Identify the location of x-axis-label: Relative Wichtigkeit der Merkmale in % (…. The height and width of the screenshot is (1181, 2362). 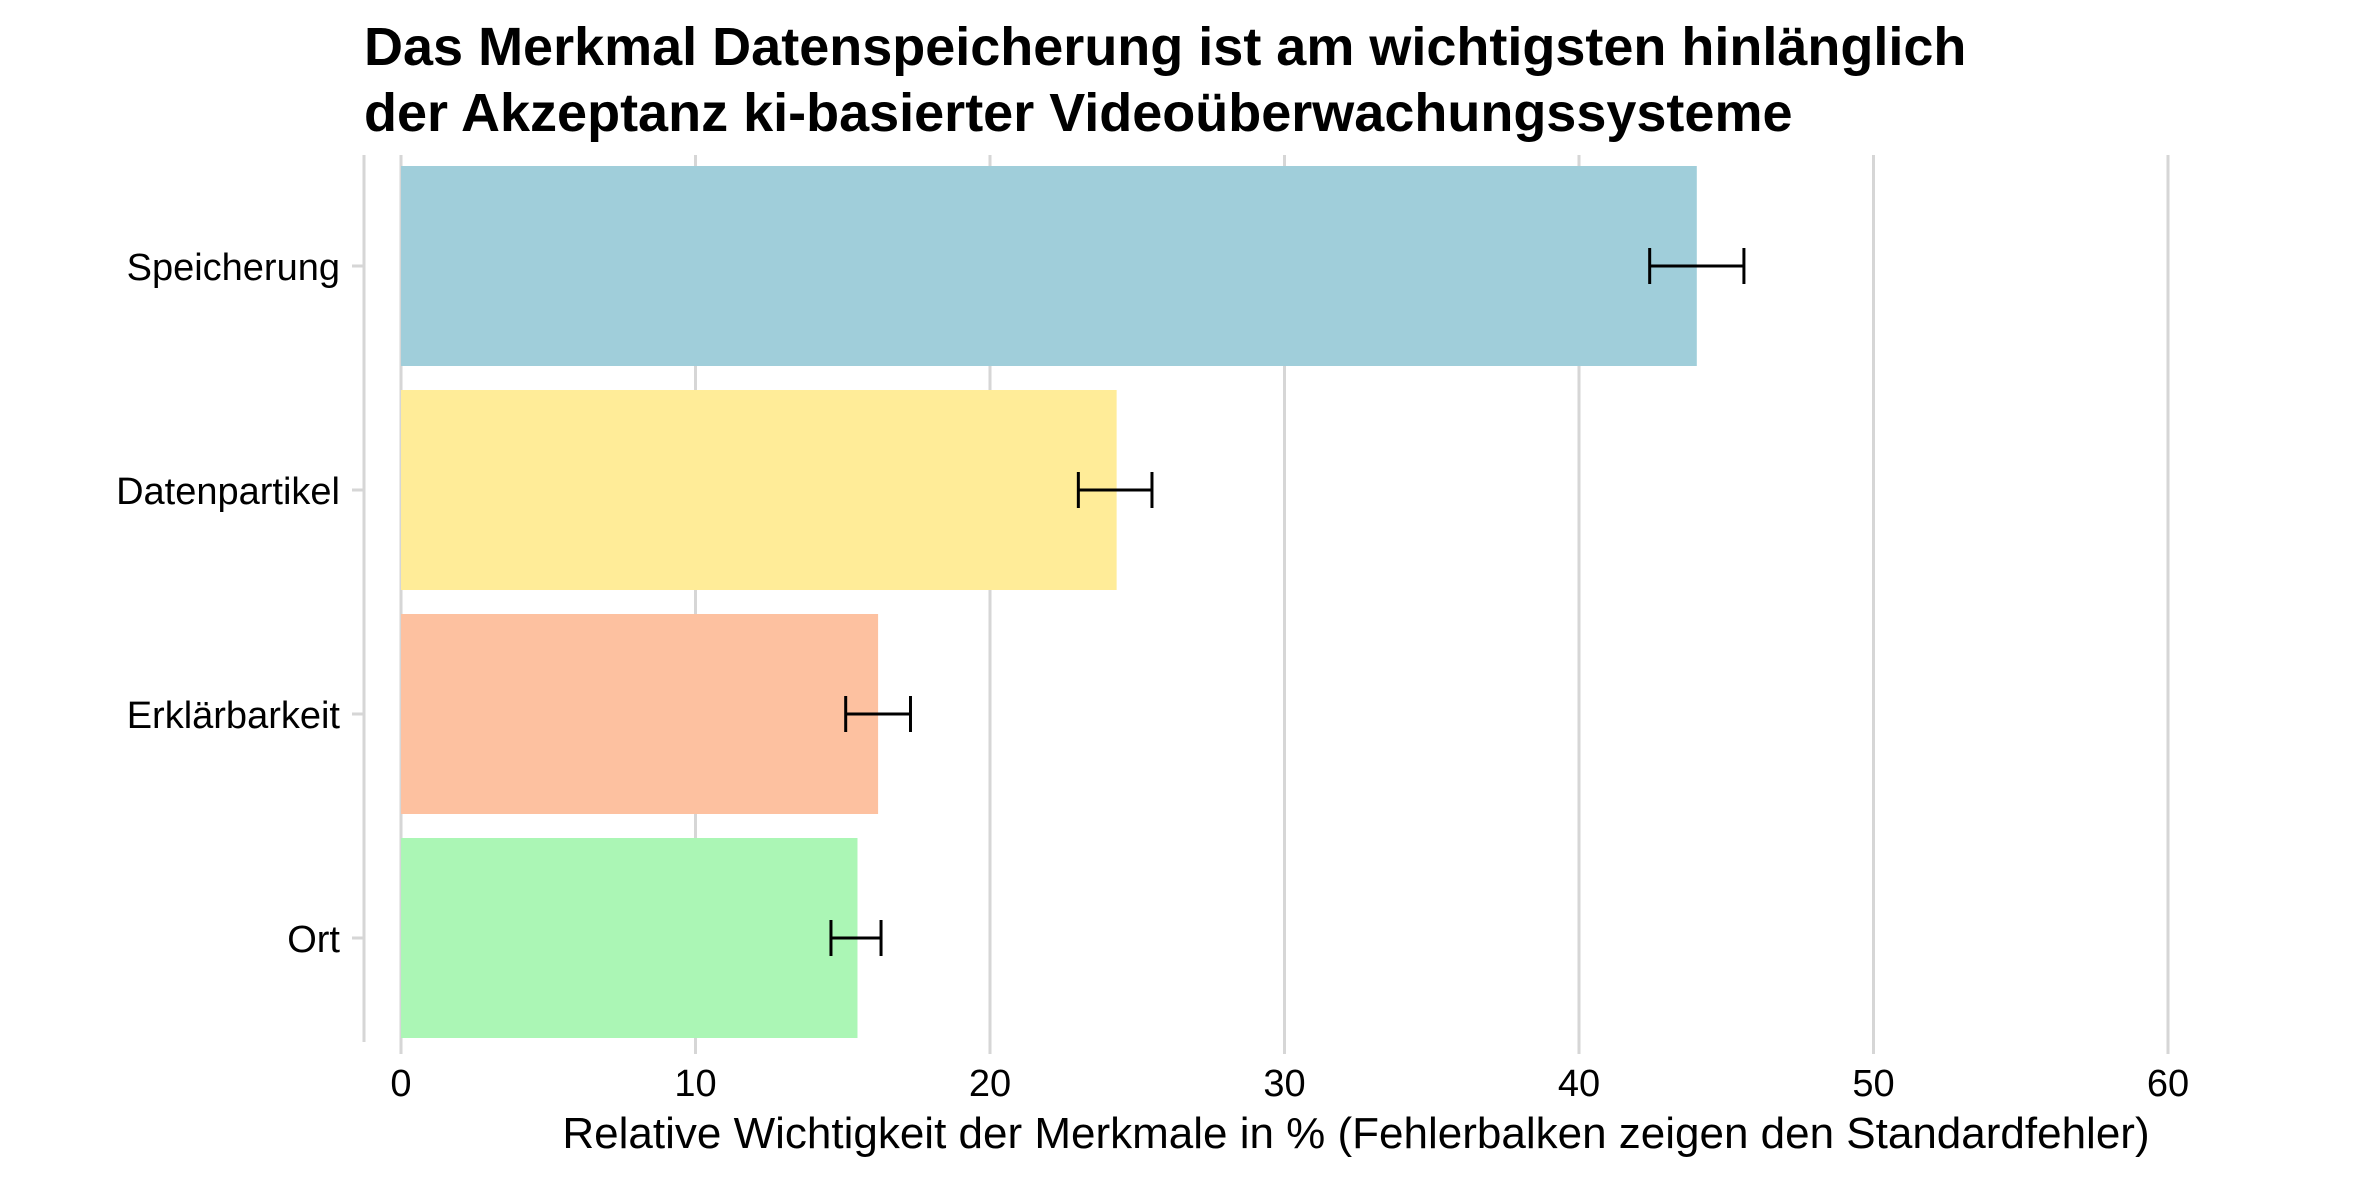
(1355, 1133).